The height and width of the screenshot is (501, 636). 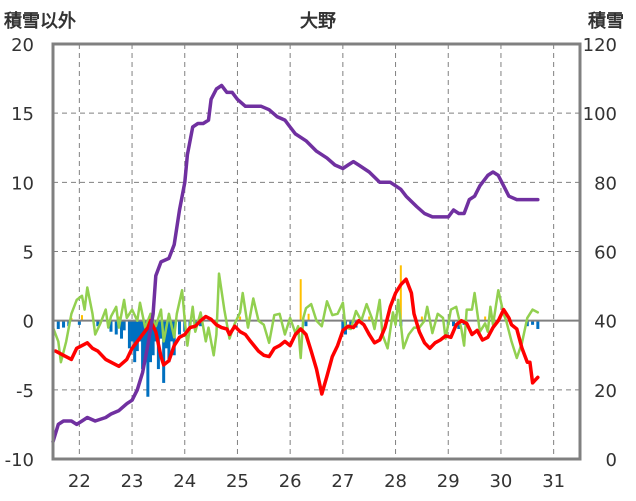 I want to click on x-tick-label: 26, so click(x=290, y=481).